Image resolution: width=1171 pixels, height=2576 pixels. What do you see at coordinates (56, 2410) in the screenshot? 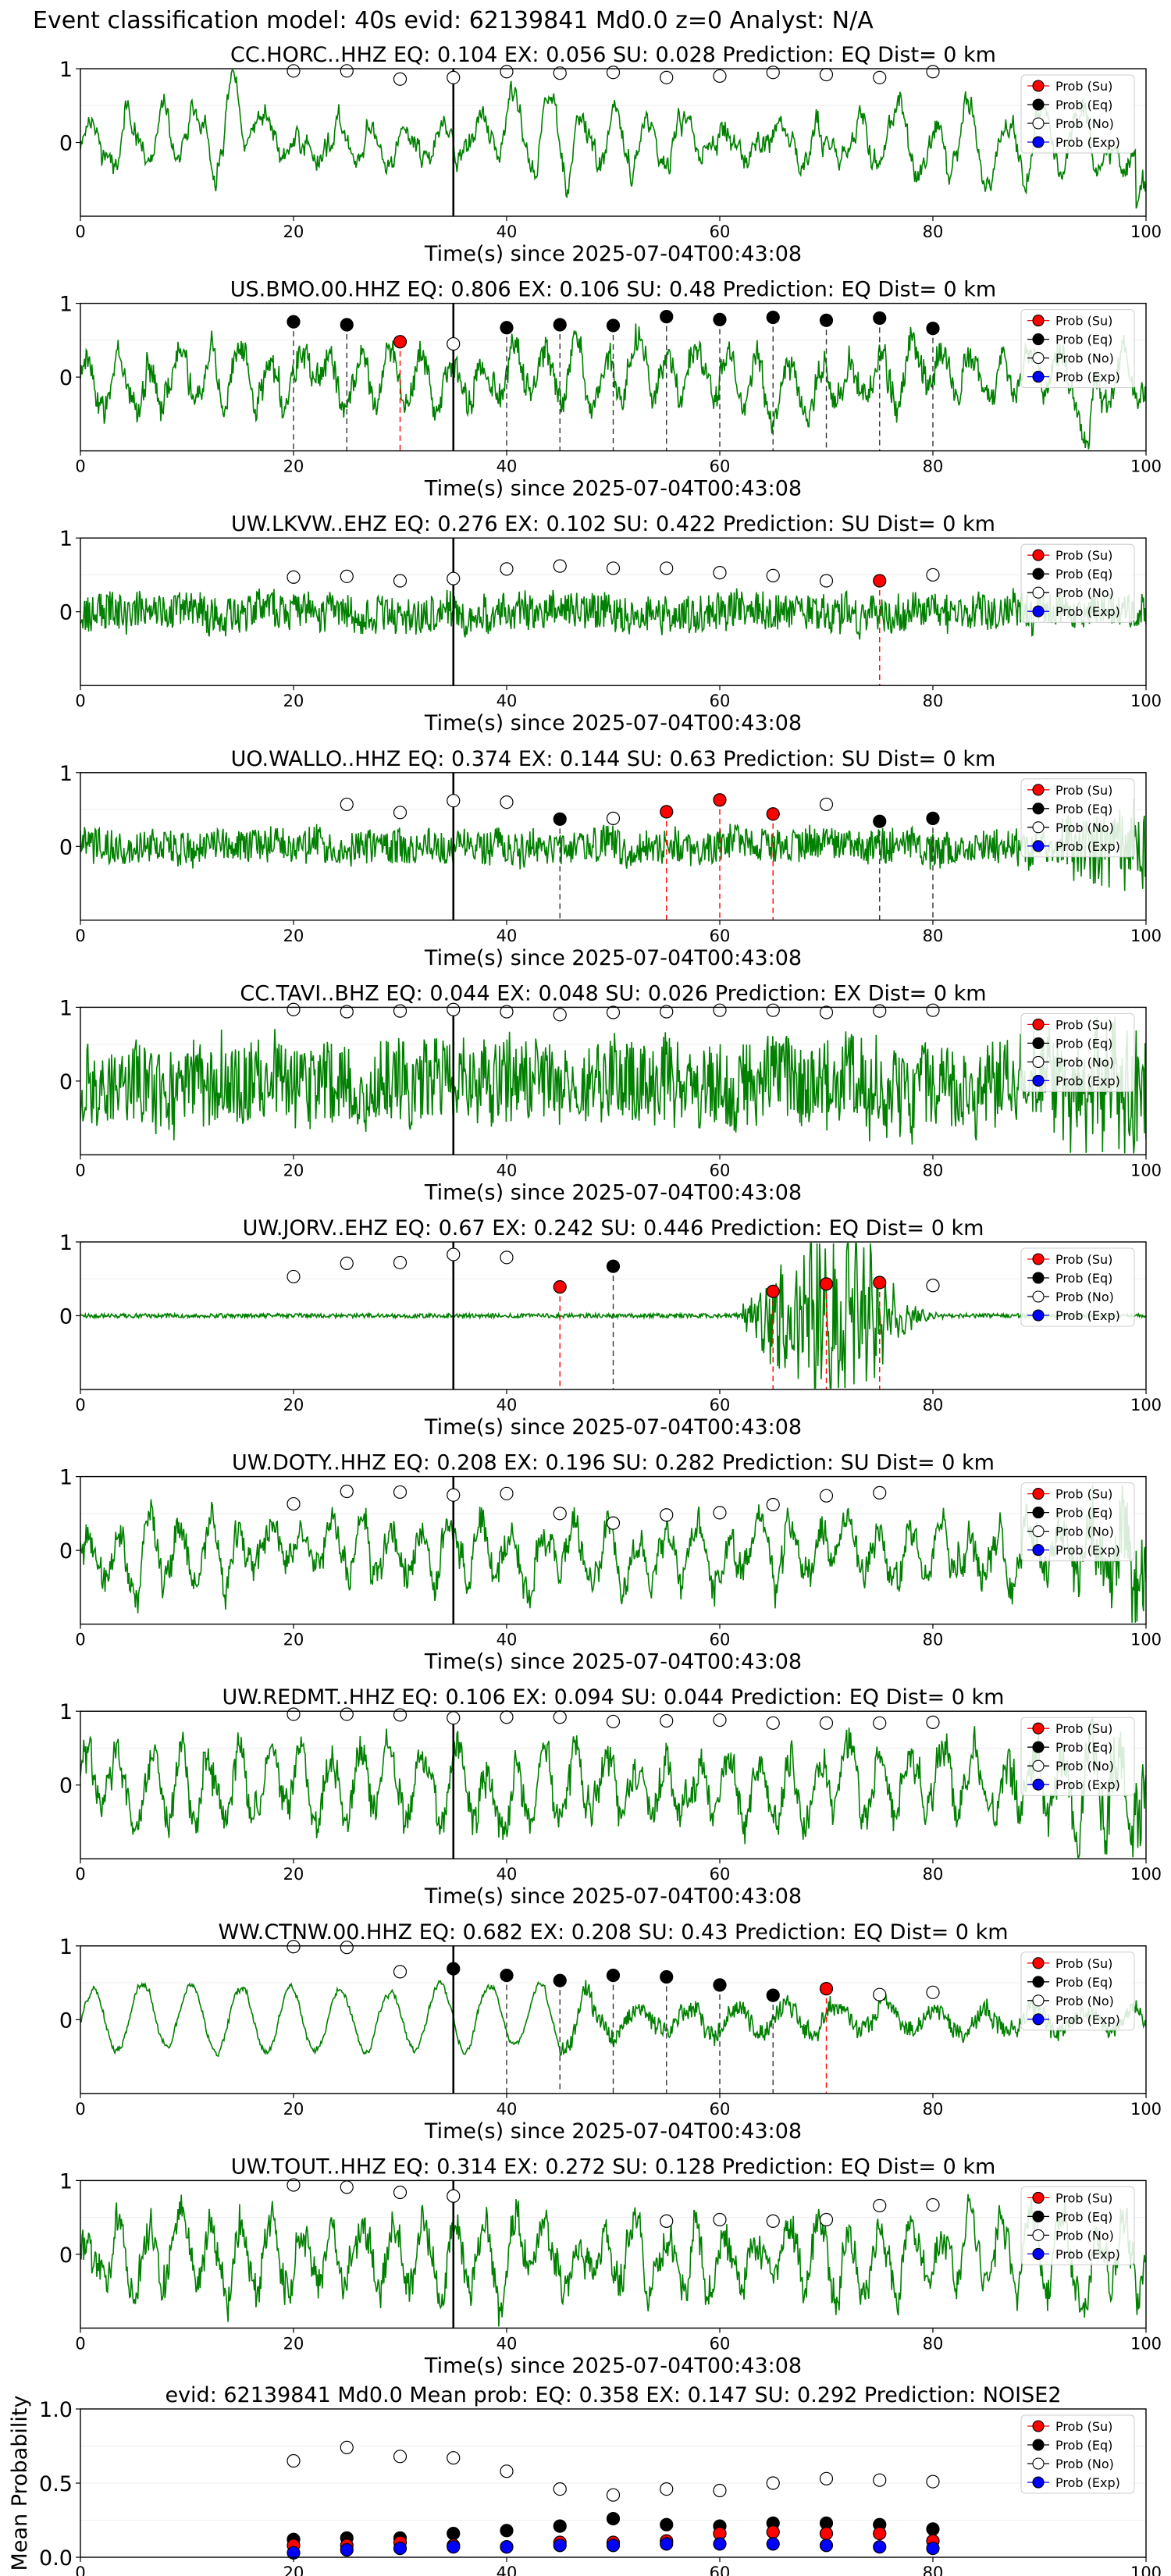
I see `y-tick-label: 1.0` at bounding box center [56, 2410].